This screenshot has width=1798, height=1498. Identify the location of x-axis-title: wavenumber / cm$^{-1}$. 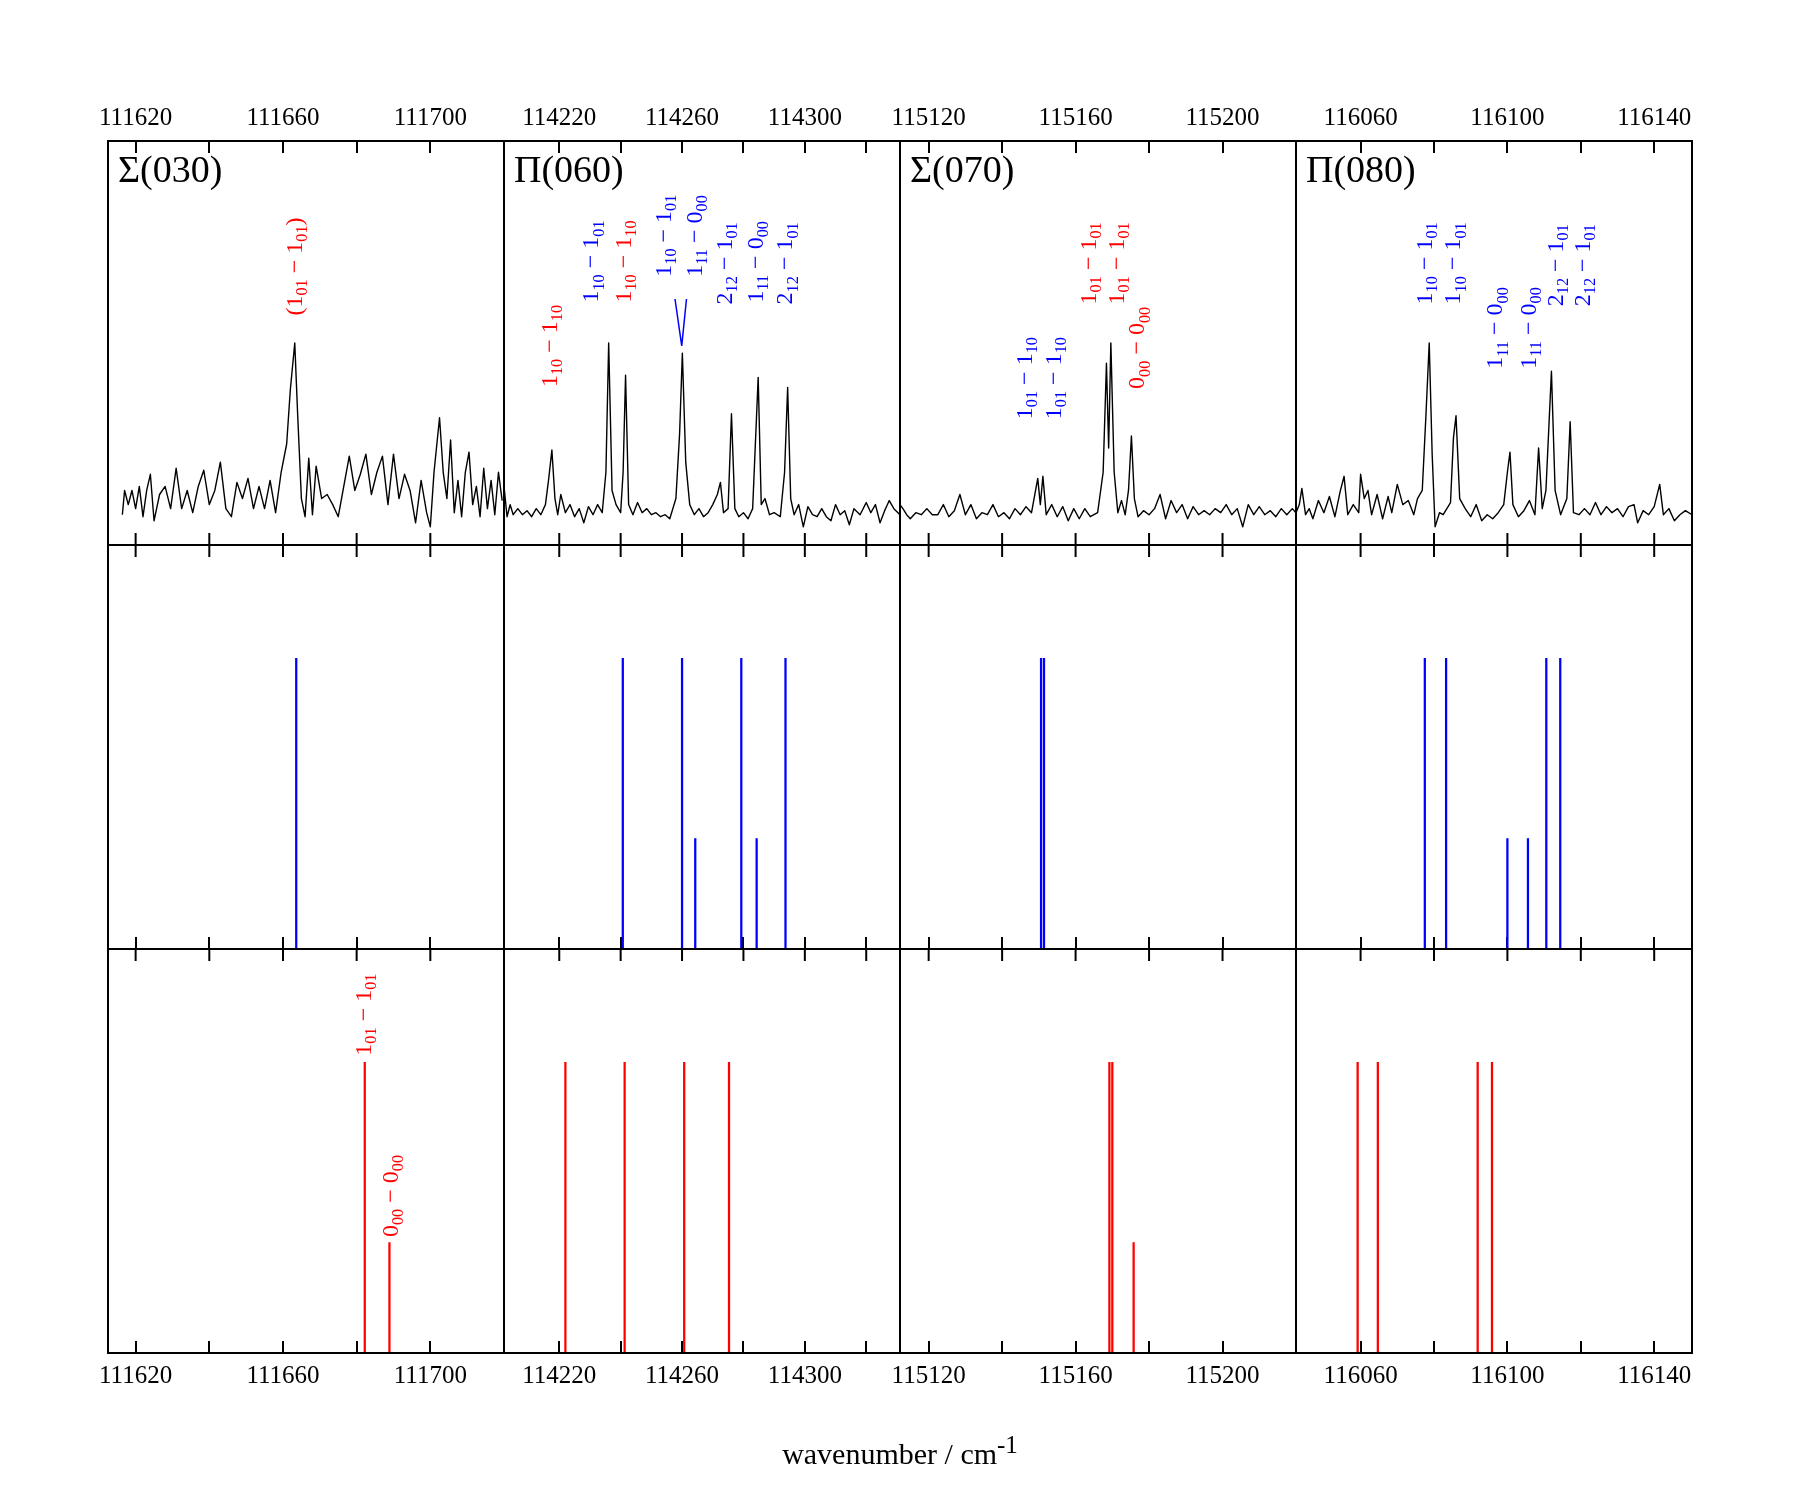
(900, 1451).